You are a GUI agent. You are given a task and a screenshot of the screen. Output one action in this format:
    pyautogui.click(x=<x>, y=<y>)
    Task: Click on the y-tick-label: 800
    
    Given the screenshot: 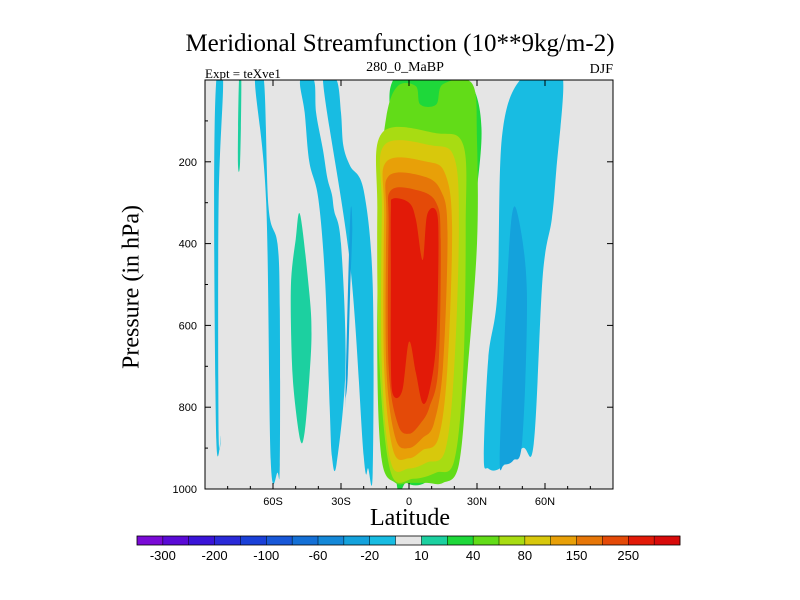 What is the action you would take?
    pyautogui.click(x=188, y=408)
    